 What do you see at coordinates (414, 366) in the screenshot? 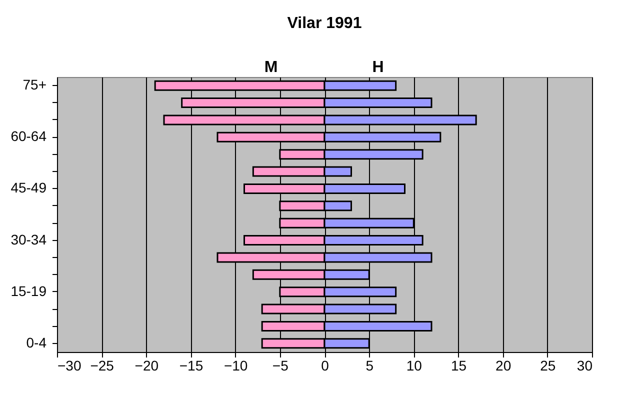
I see `x-tick-label: 10` at bounding box center [414, 366].